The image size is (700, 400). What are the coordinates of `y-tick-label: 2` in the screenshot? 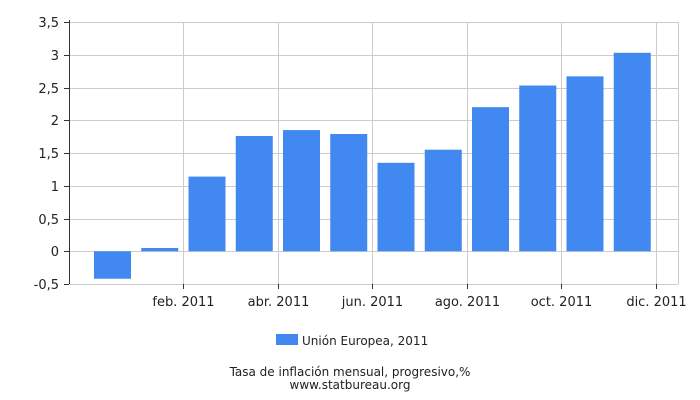 It's located at (55, 121).